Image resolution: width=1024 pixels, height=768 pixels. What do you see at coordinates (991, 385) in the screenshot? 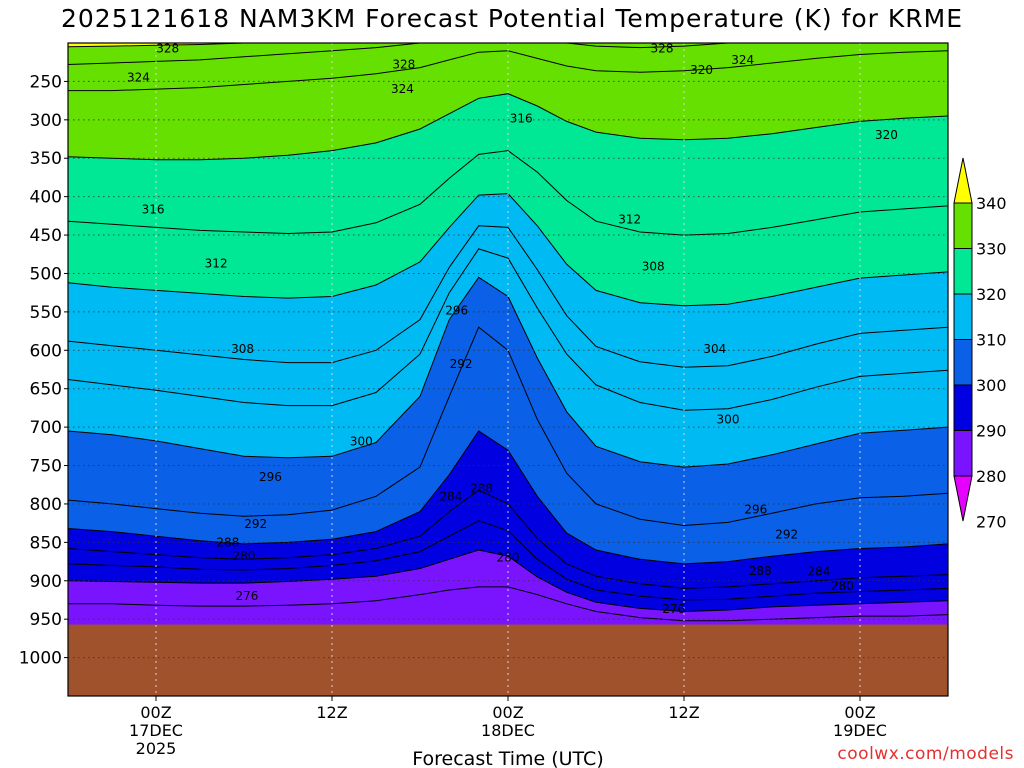
I see `colorbar-tick-label: 300` at bounding box center [991, 385].